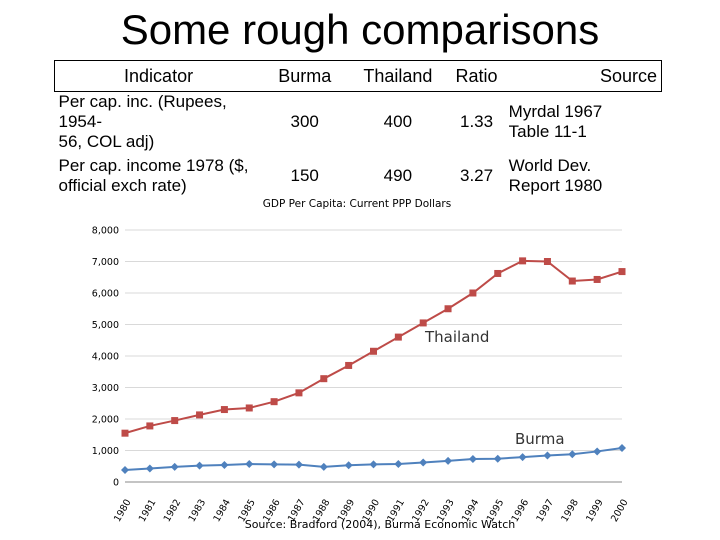  I want to click on header-ratio: Ratio, so click(476, 76).